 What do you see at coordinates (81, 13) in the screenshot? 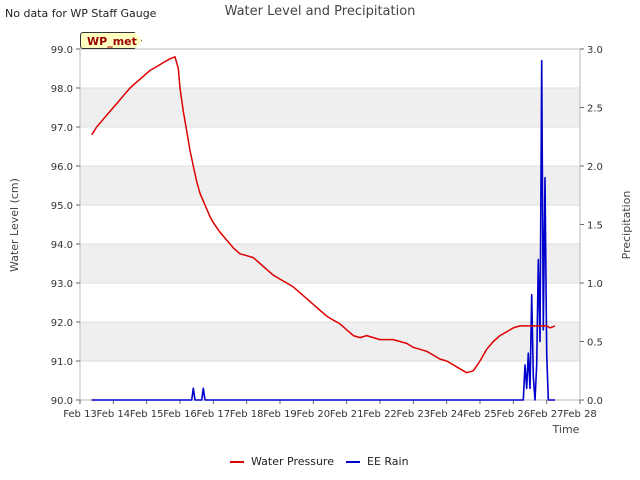
I see `no-data-message: No data for WP Staff Gauge` at bounding box center [81, 13].